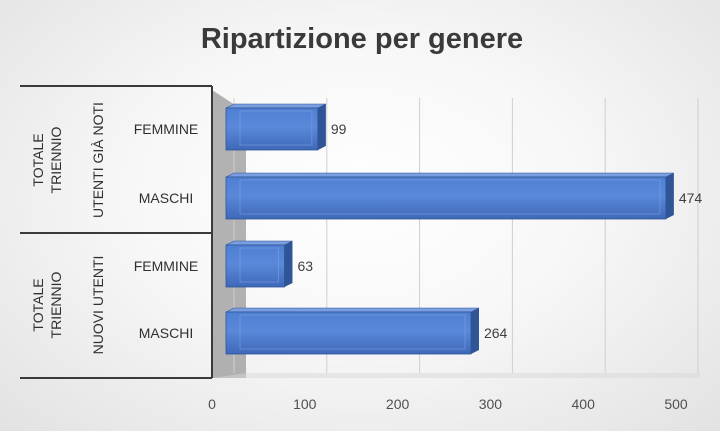  What do you see at coordinates (496, 333) in the screenshot?
I see `data-label: 264` at bounding box center [496, 333].